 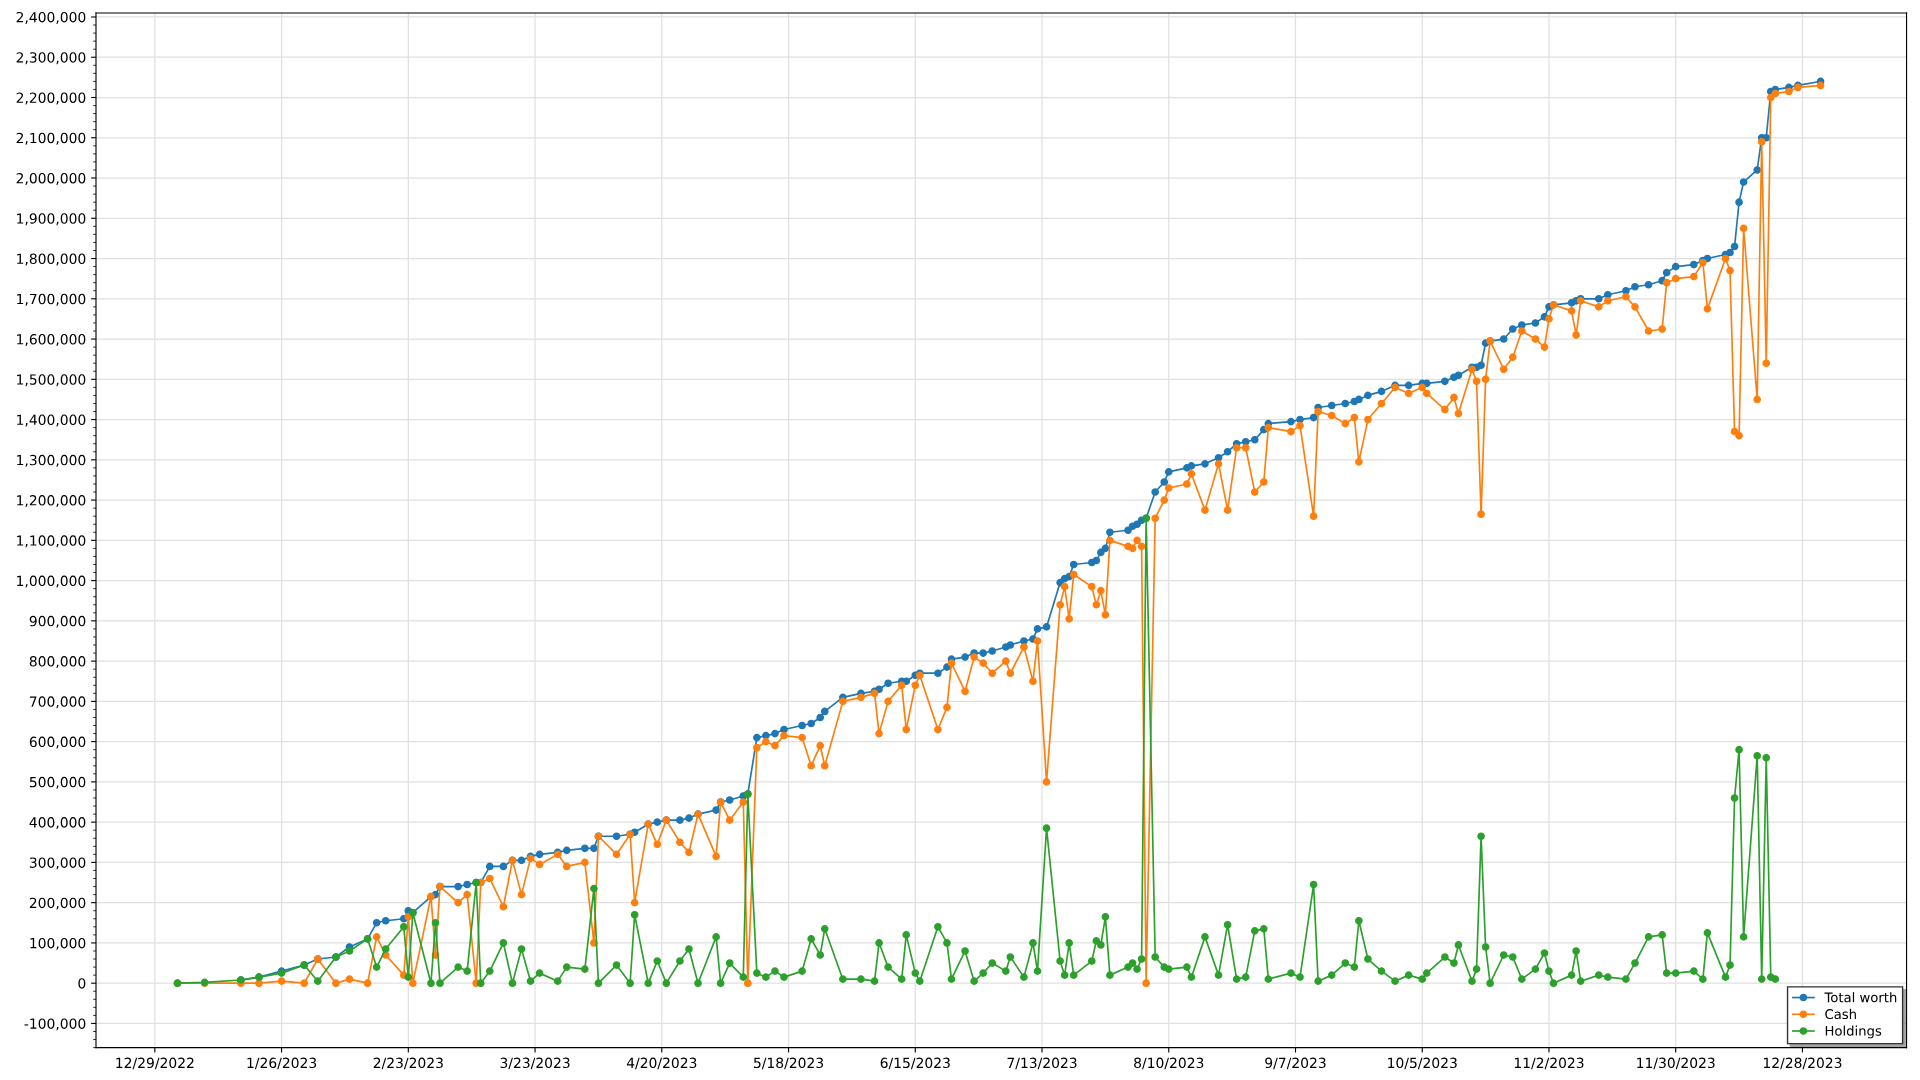 What do you see at coordinates (1169, 1063) in the screenshot?
I see `x-tick-label: 8/10/2023` at bounding box center [1169, 1063].